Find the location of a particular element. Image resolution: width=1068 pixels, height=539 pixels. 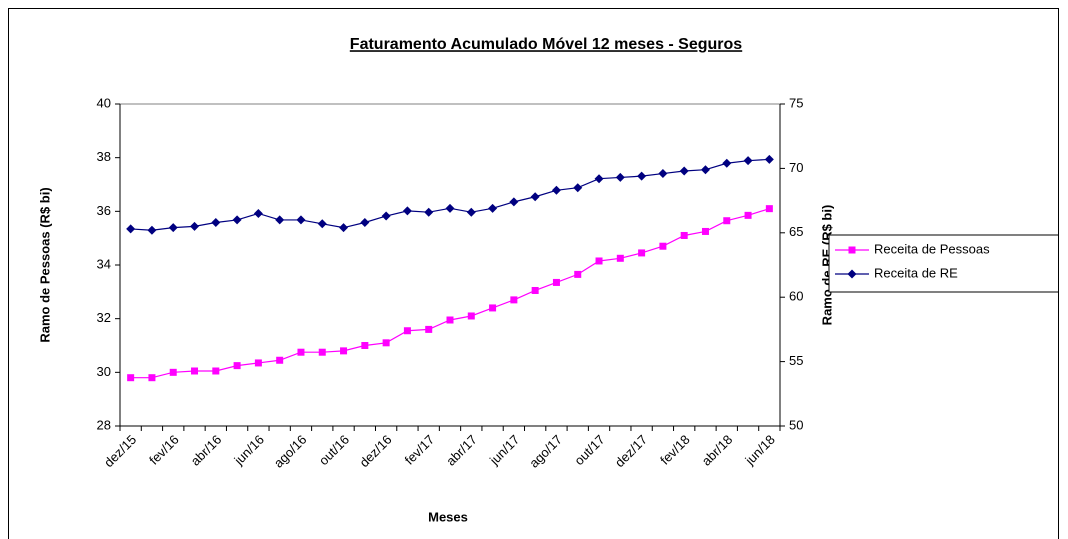

y-tick-label: 32 is located at coordinates (104, 317).